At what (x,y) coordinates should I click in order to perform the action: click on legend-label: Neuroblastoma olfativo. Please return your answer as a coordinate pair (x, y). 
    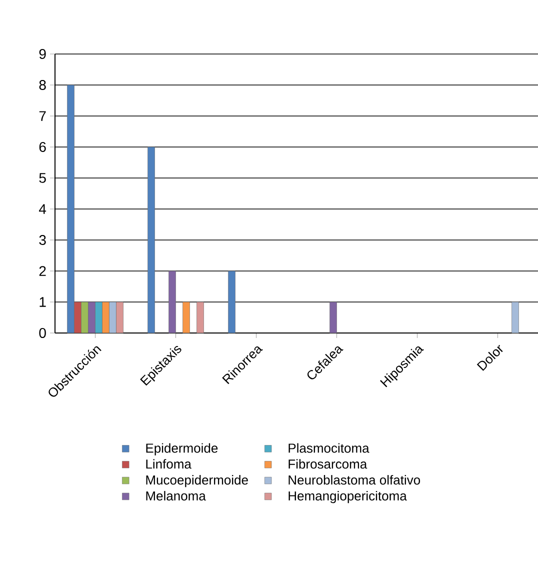
    Looking at the image, I should click on (354, 480).